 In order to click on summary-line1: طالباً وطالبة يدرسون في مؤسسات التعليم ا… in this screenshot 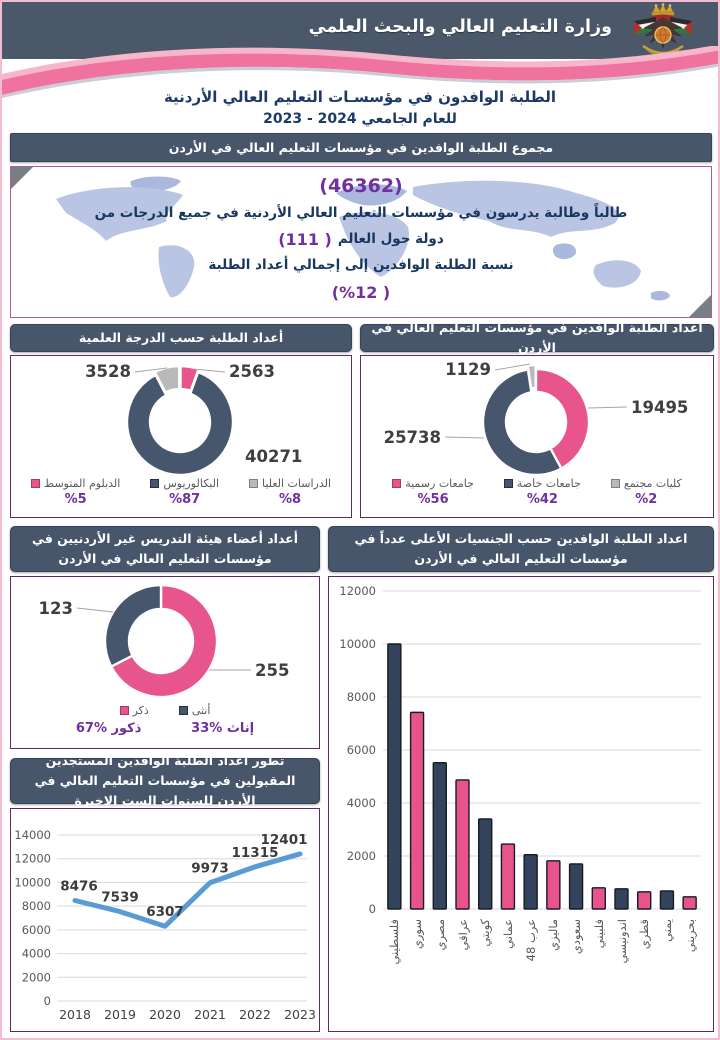, I will do `click(361, 213)`.